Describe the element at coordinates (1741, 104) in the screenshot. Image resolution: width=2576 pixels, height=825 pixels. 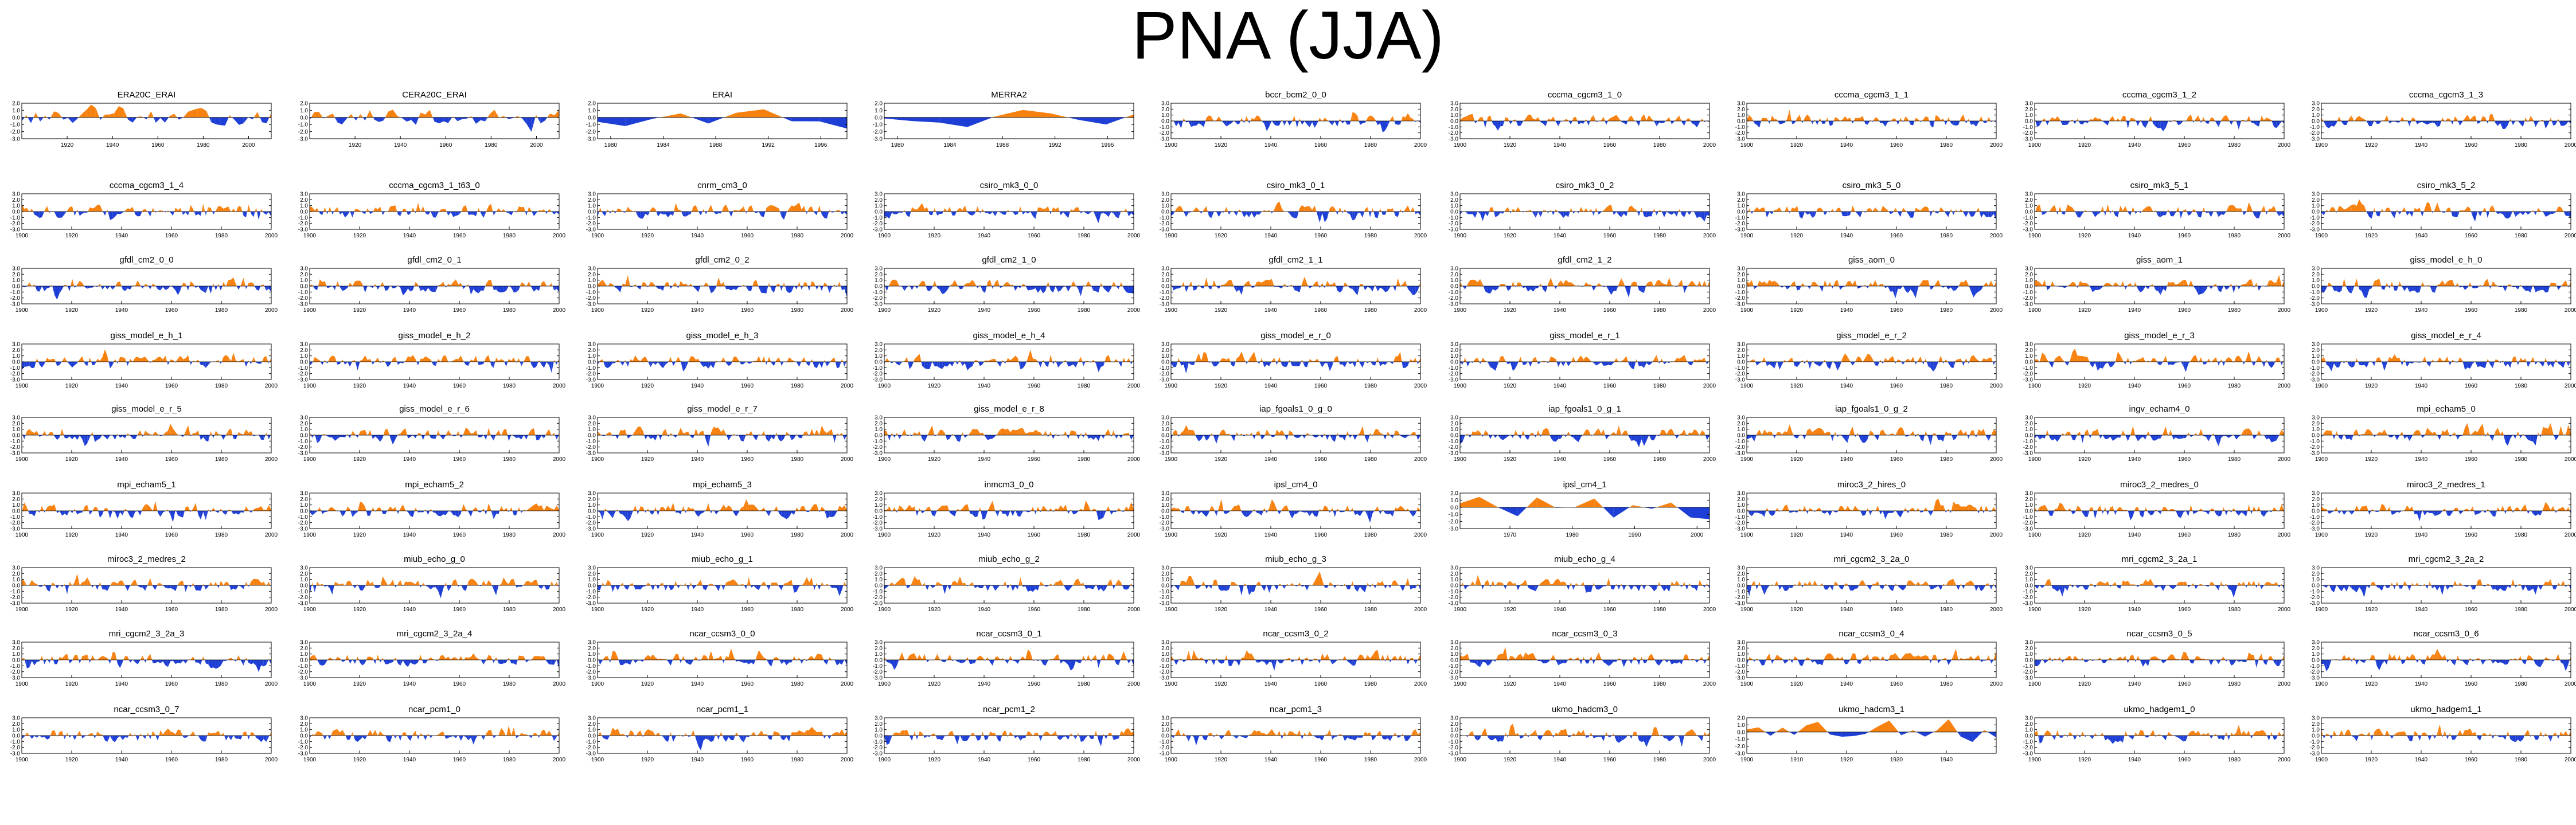
I see `y-tick-label: 3.0` at that location.